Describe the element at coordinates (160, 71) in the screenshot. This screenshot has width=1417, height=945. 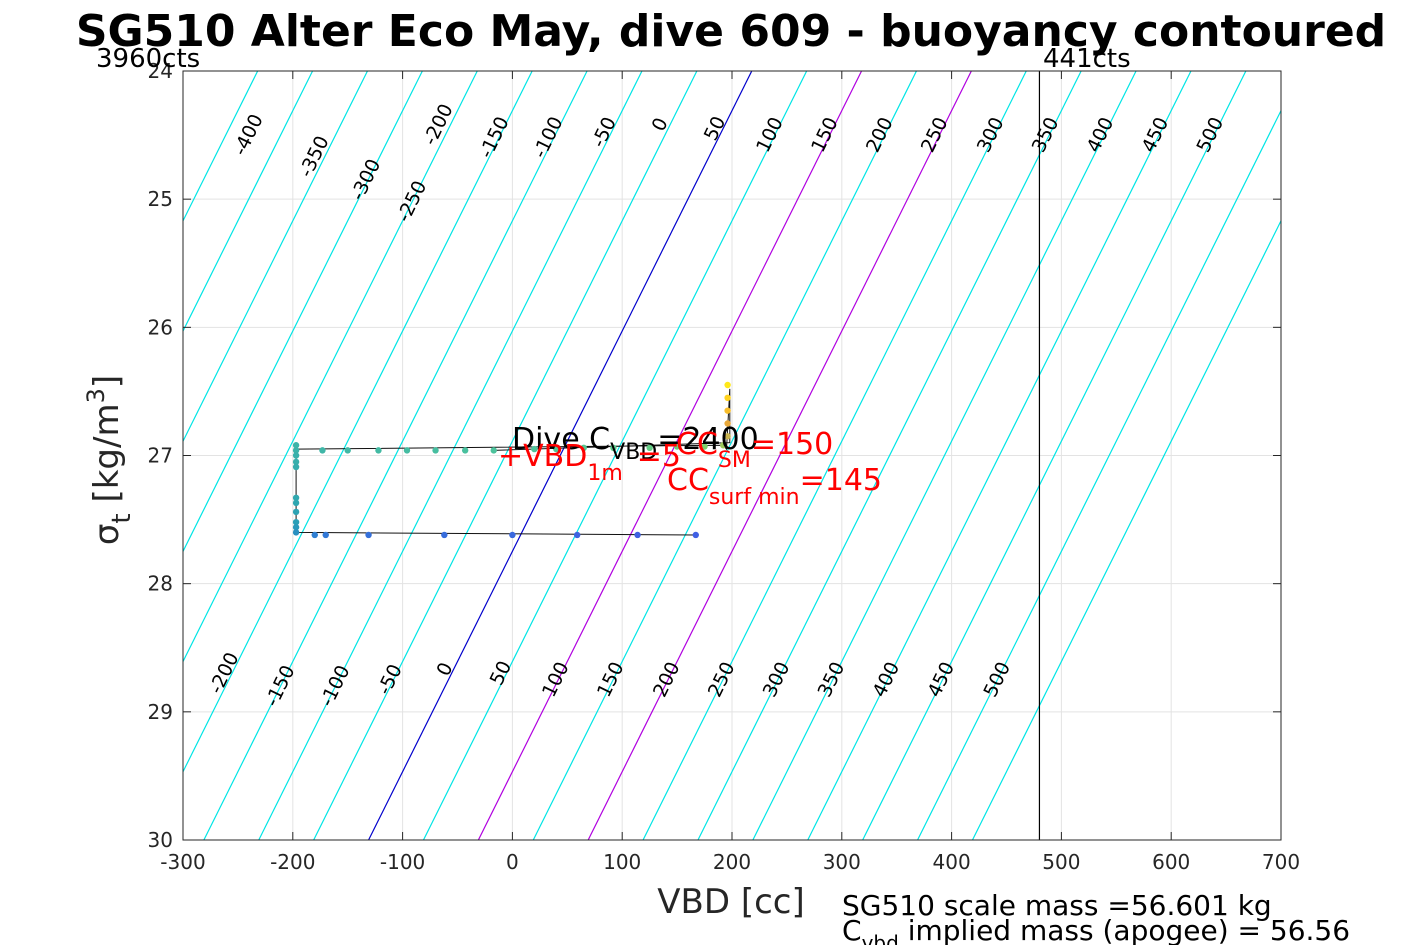
I see `y-tick-label: 24` at that location.